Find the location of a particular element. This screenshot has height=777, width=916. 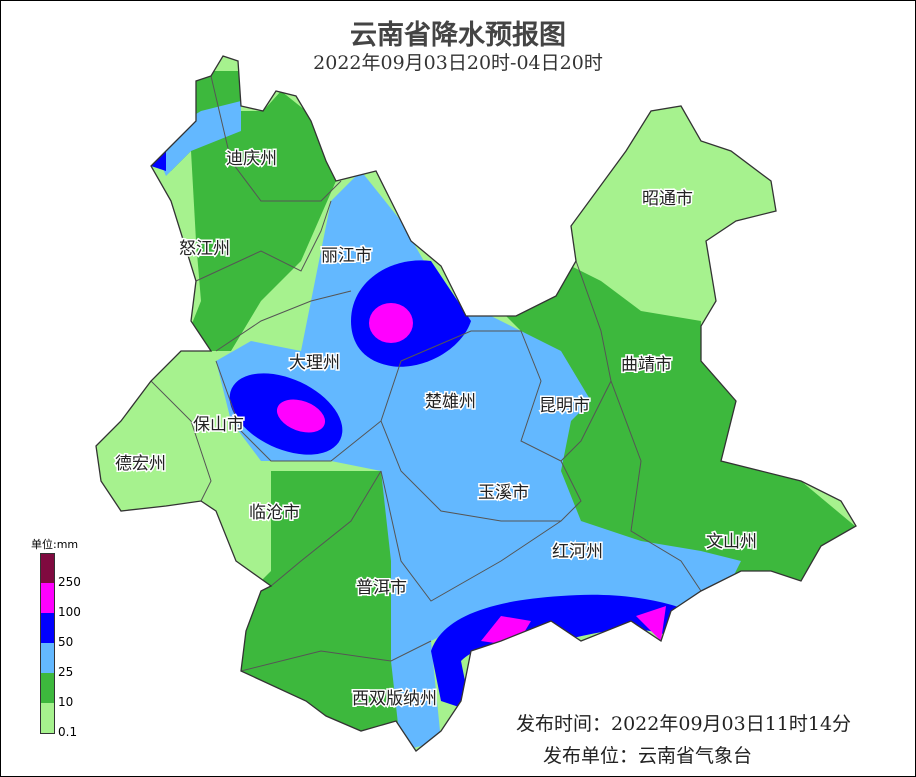

legend-tick: 50 is located at coordinates (66, 642).